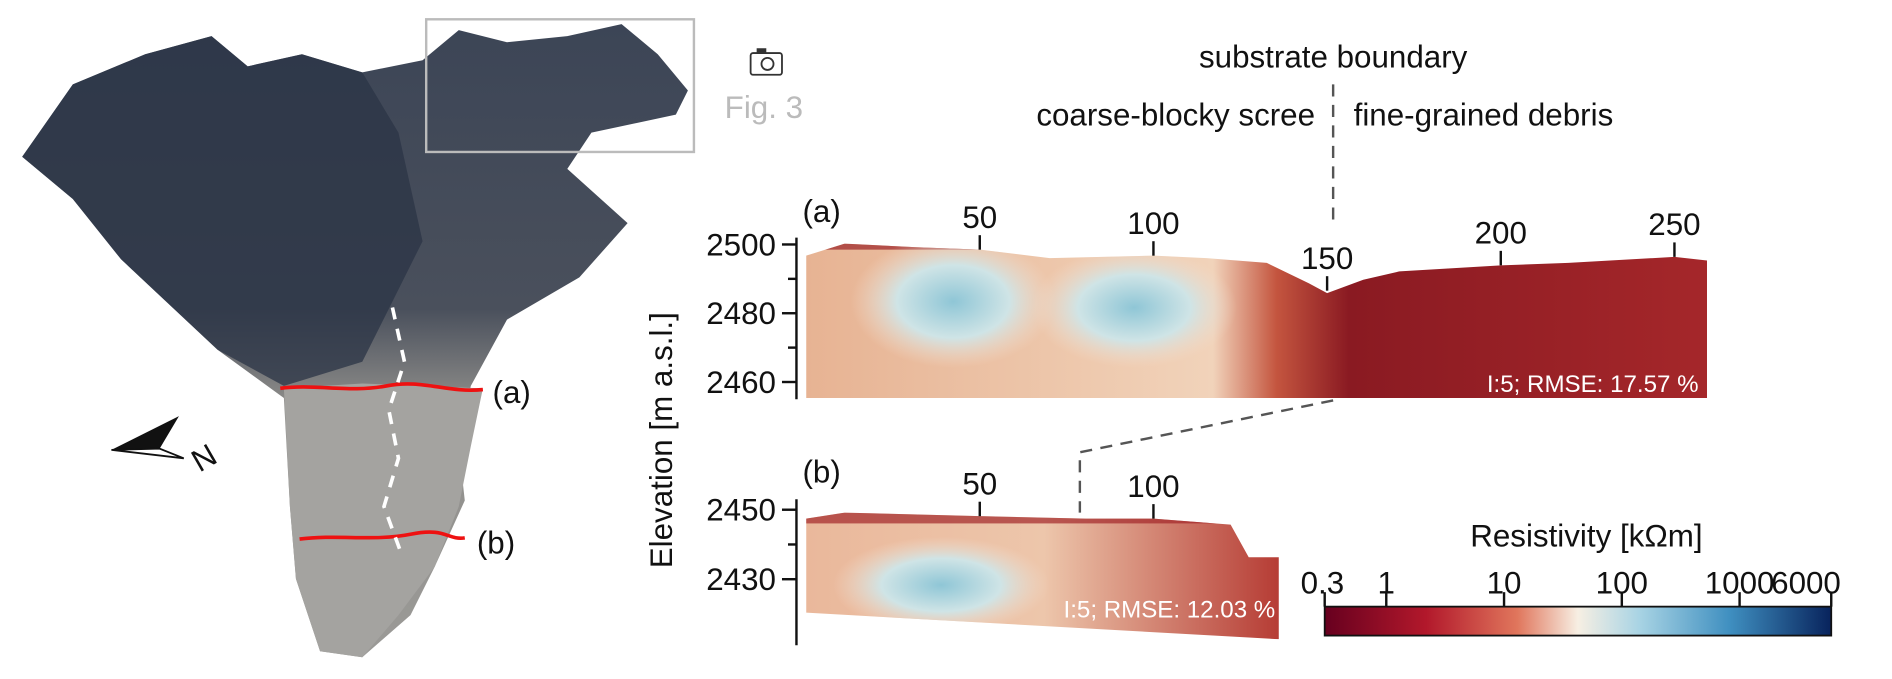 This screenshot has height=679, width=1892. I want to click on y-axis-label: Elevation [m a.s.l.], so click(661, 440).